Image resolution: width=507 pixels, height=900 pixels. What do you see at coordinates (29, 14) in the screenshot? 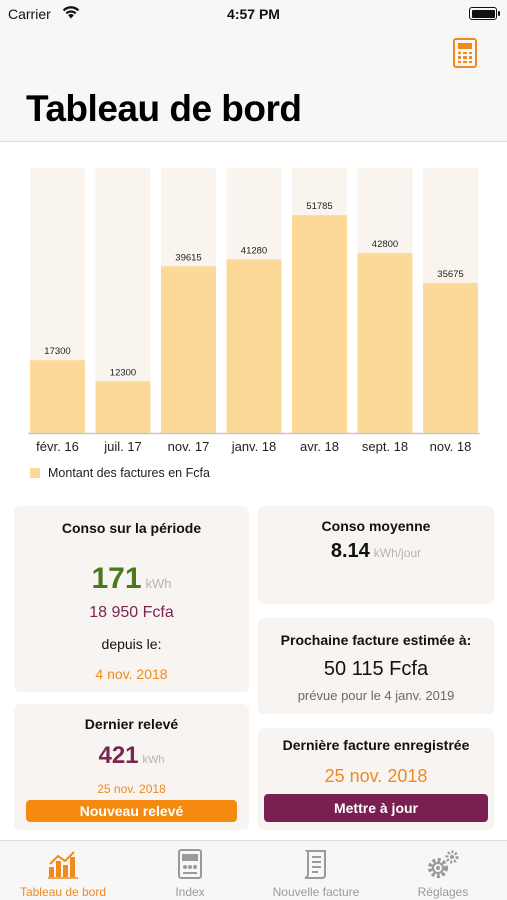
I see `carrier-label: Carrier` at bounding box center [29, 14].